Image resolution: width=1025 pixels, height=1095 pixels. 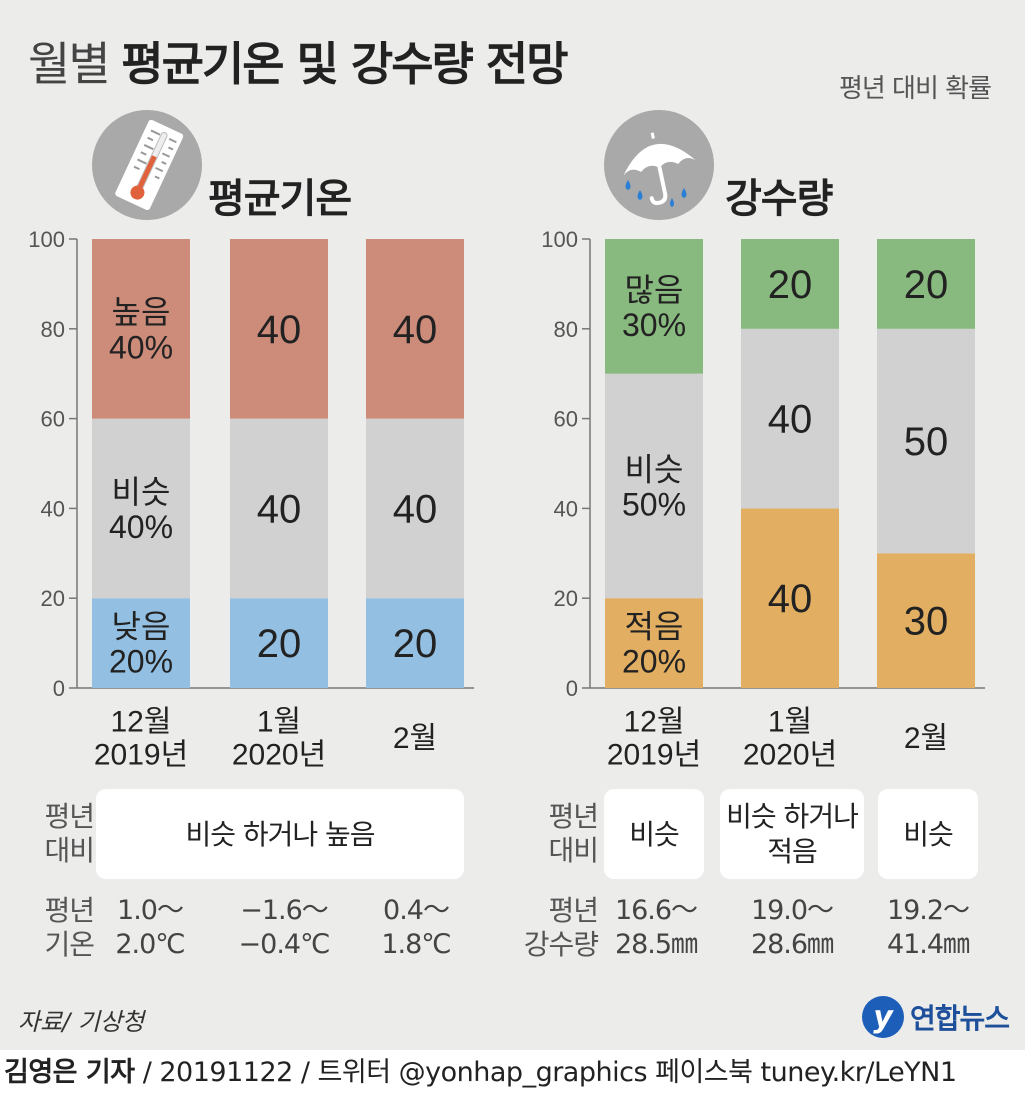 I want to click on temp-category-label-2: 2월, so click(x=415, y=738).